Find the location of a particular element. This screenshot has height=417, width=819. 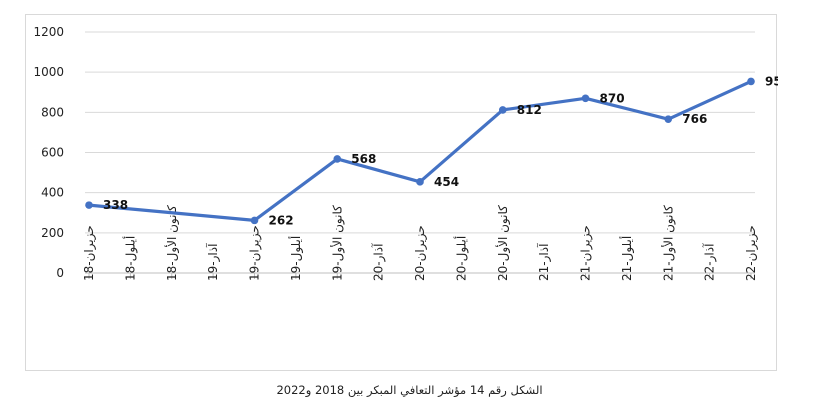

data-label: 812 is located at coordinates (529, 110).